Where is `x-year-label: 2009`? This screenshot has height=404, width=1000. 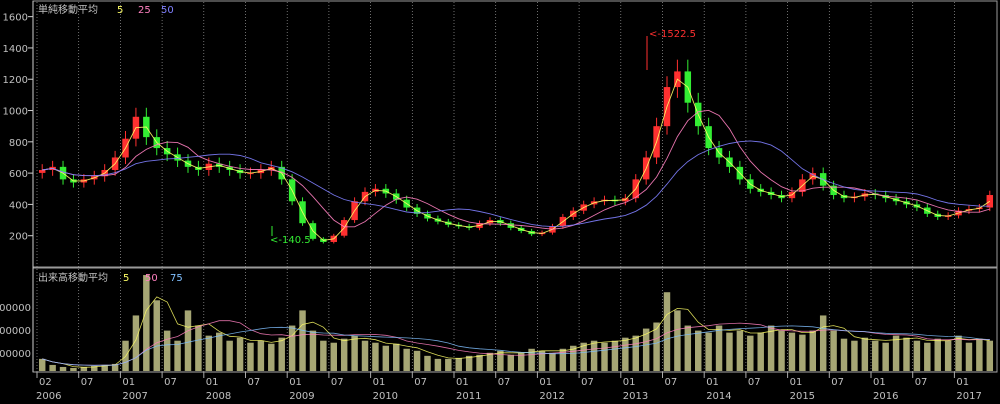
x-year-label: 2009 is located at coordinates (301, 396).